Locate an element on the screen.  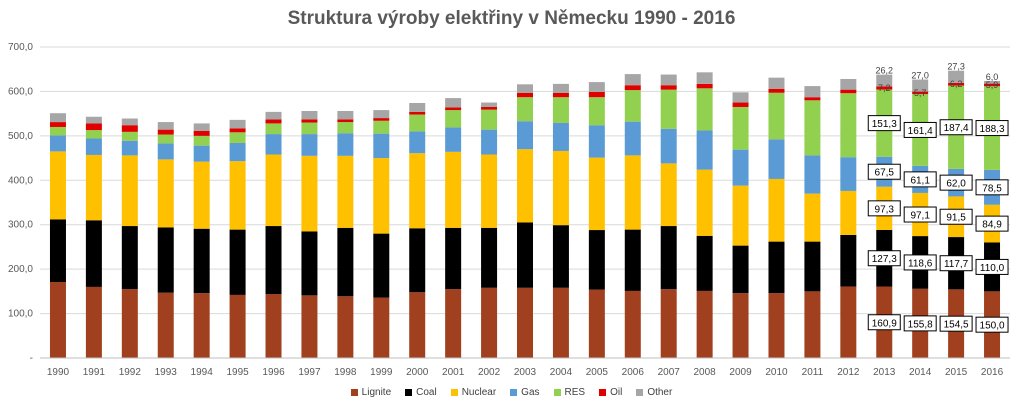
bar-nuclear-2004 is located at coordinates (560, 188).